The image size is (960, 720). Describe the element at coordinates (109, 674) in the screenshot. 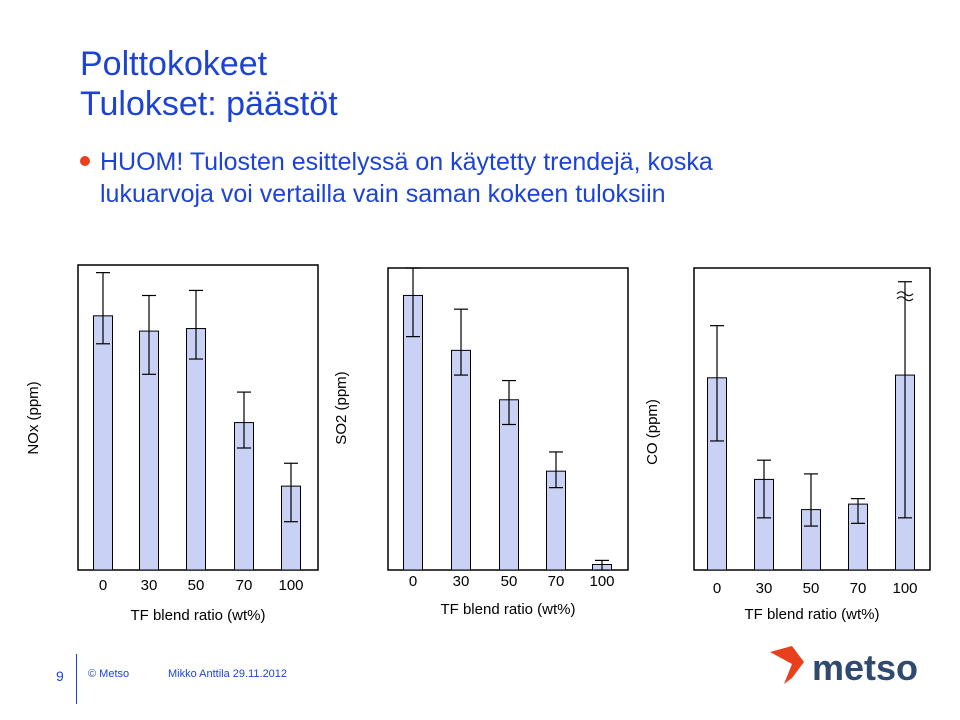

I see `copyright-text: © Metso` at that location.